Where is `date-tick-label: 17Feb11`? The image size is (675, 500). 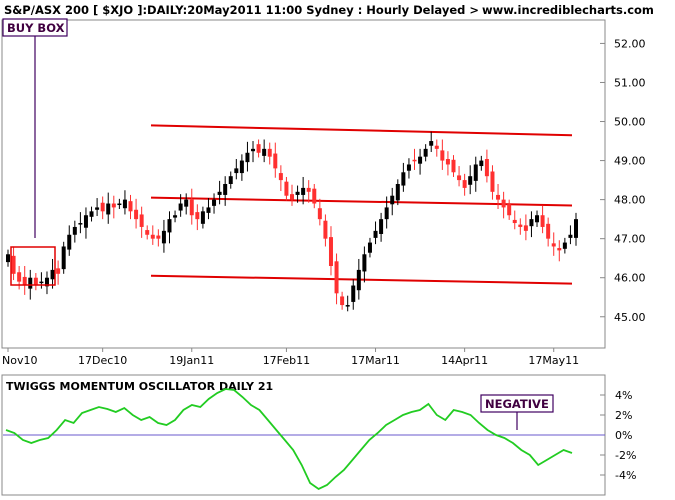 date-tick-label: 17Feb11 is located at coordinates (286, 360).